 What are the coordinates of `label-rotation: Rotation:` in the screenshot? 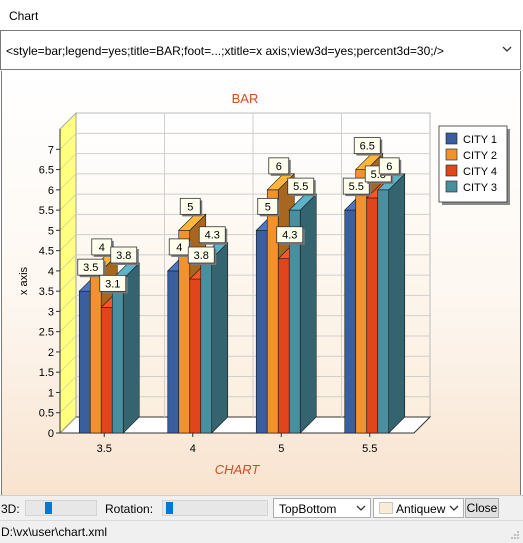 It's located at (129, 509).